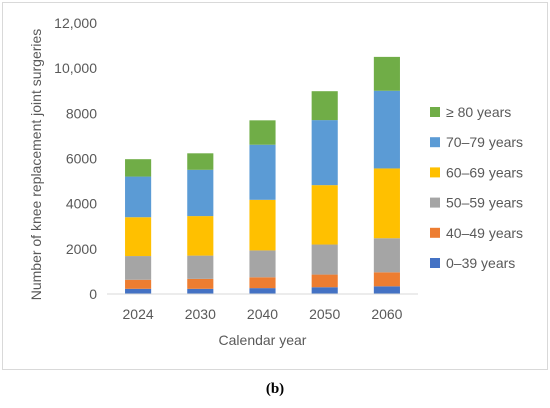 This screenshot has height=408, width=550. I want to click on y-axis-ticks: 0 2000 4000 6000 8000 10,000 12,000, so click(75, 158).